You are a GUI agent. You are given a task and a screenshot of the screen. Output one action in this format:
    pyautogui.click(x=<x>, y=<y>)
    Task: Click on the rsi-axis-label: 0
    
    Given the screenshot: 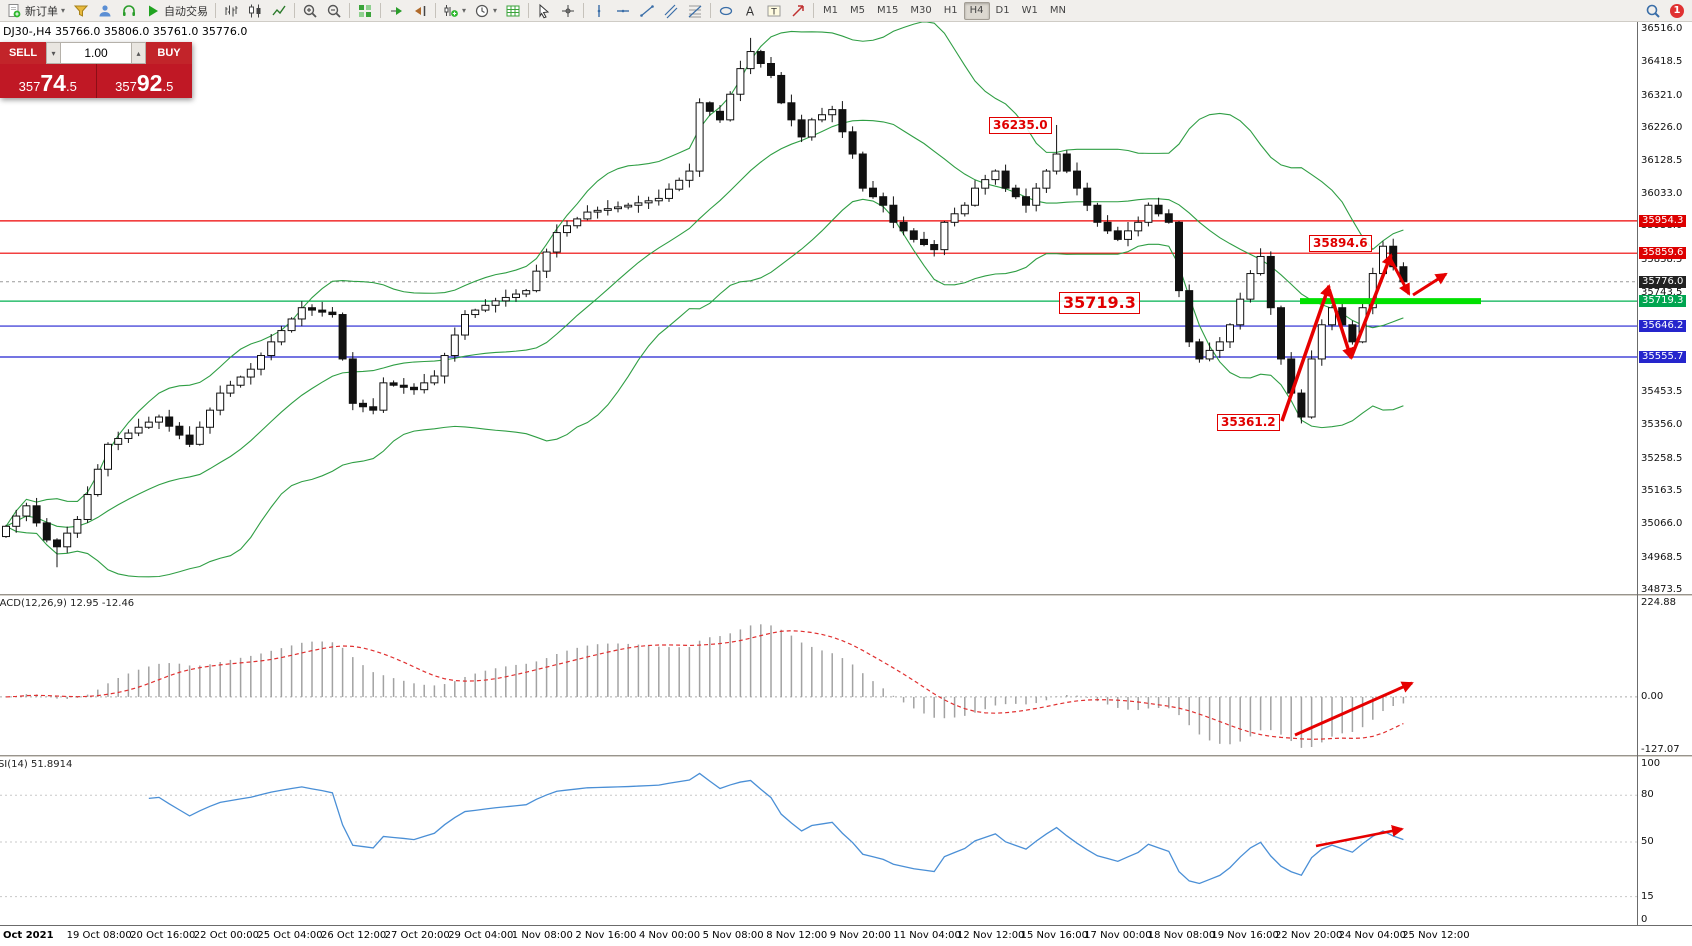 What is the action you would take?
    pyautogui.click(x=1644, y=919)
    